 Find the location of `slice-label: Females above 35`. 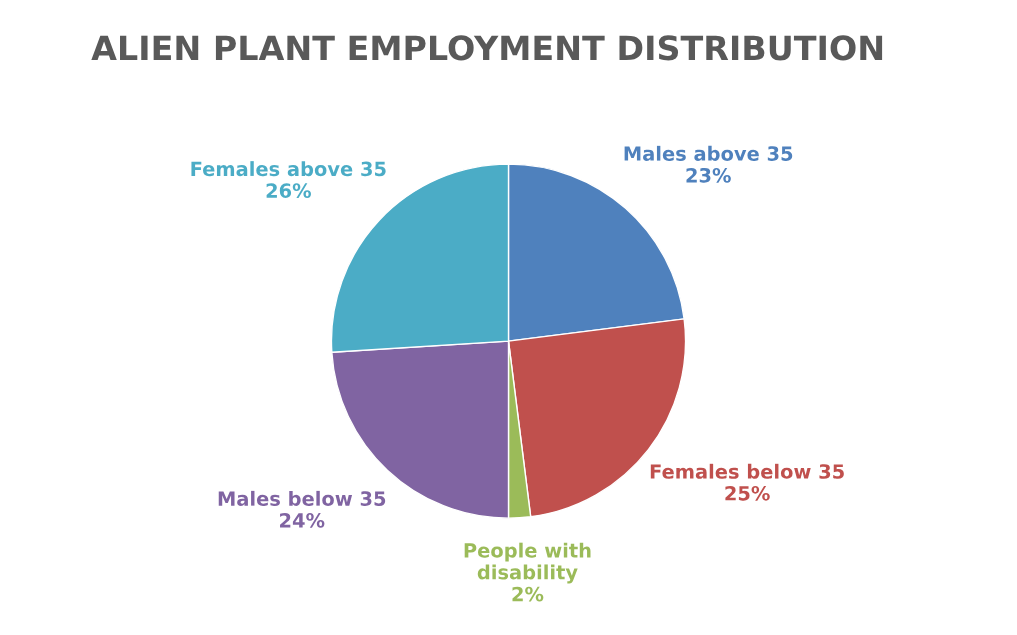

slice-label: Females above 35 is located at coordinates (288, 169).